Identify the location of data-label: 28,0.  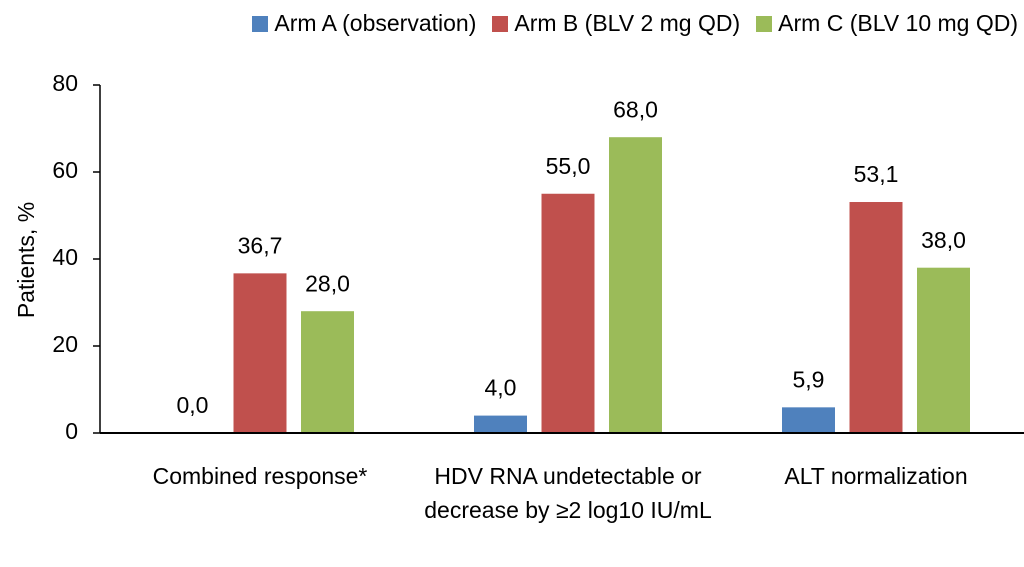
(327, 283).